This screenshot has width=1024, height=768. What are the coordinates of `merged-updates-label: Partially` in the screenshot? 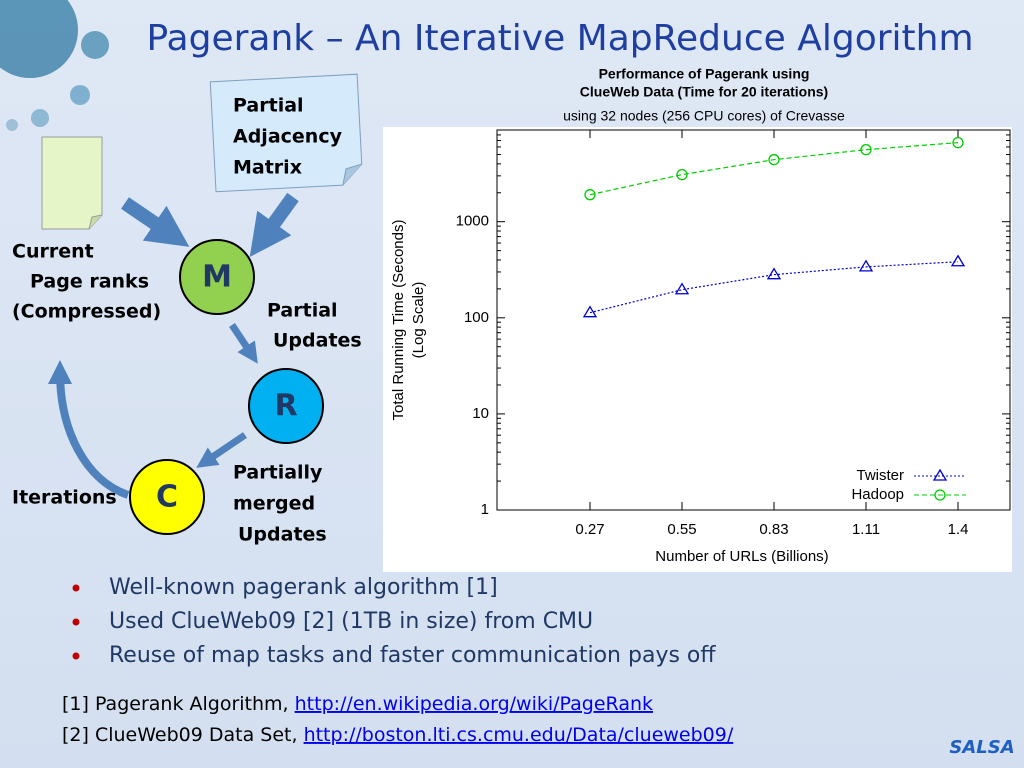 It's located at (278, 473).